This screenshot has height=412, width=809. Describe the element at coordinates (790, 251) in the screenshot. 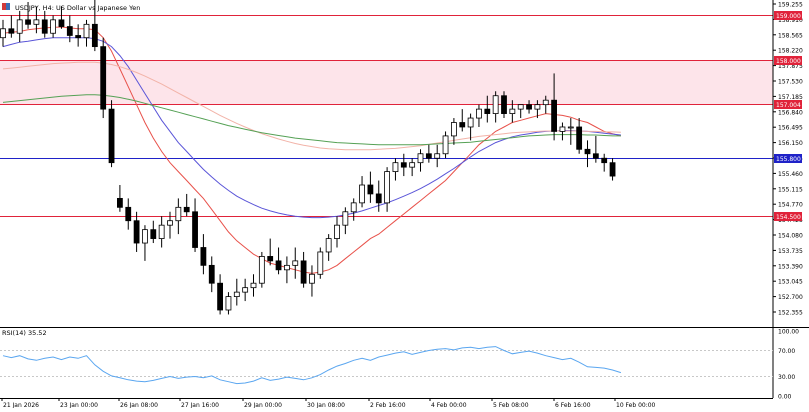

I see `price-tick-label: 153.735` at that location.